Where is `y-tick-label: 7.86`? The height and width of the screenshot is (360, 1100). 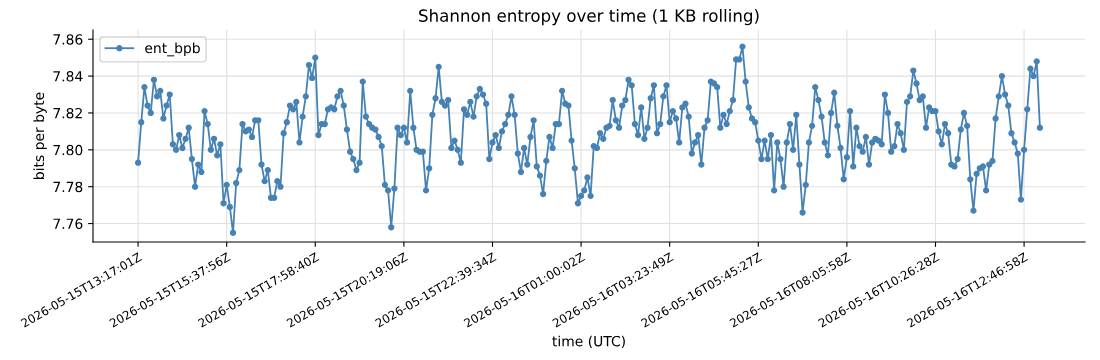
y-tick-label: 7.86 is located at coordinates (68, 39).